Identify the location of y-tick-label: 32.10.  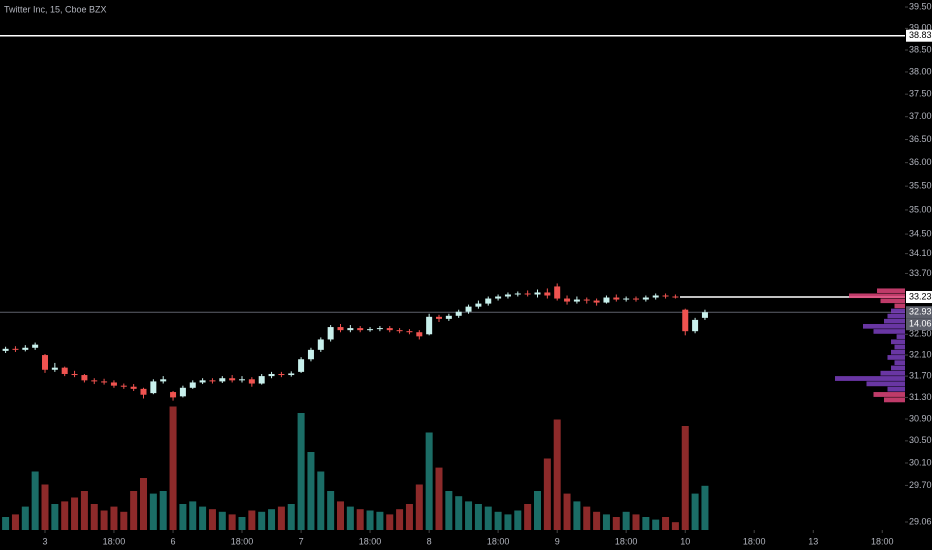
(920, 354).